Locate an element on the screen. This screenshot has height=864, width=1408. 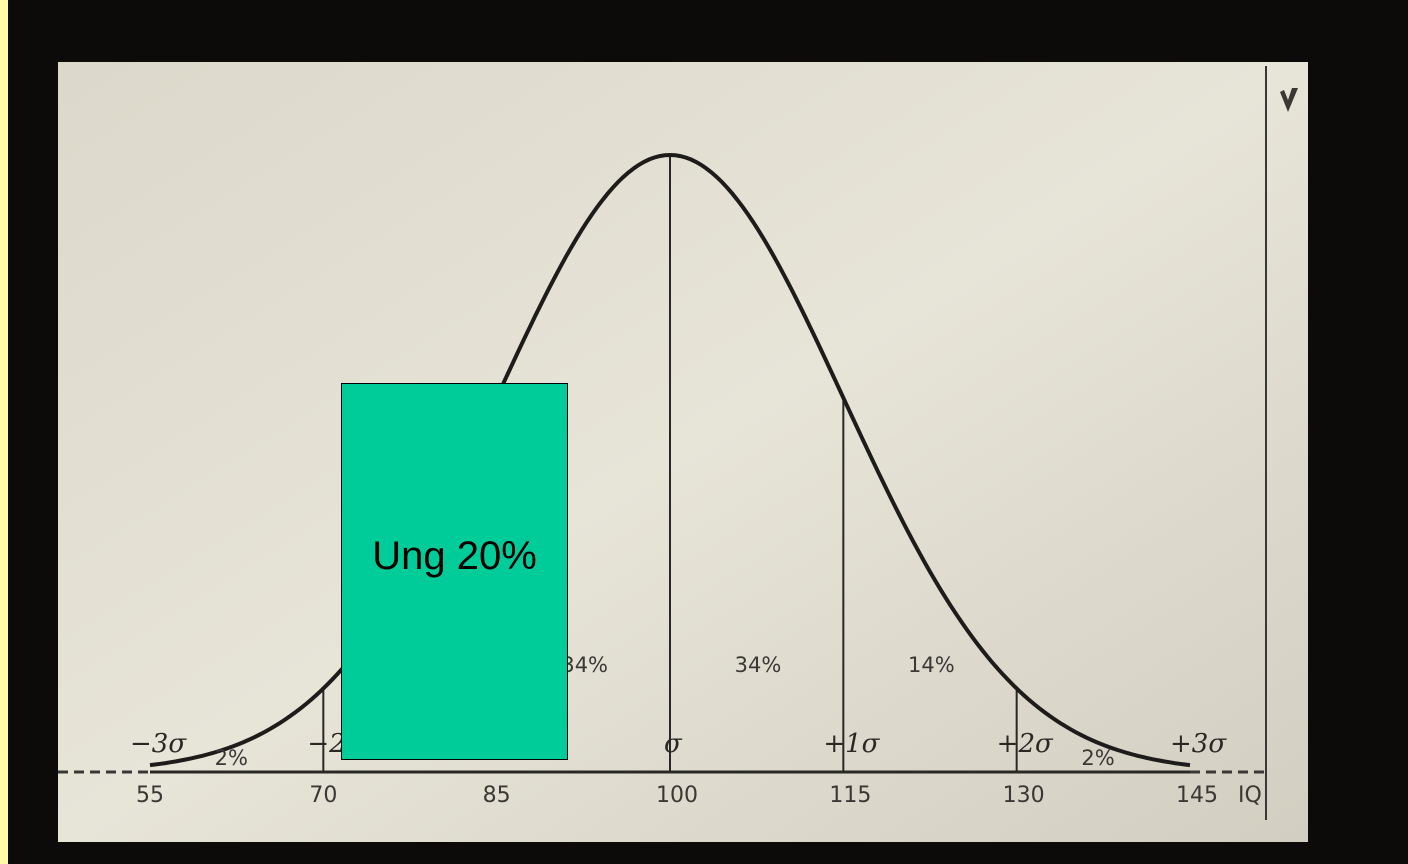
overlay-box: Ung 20% is located at coordinates (454, 571).